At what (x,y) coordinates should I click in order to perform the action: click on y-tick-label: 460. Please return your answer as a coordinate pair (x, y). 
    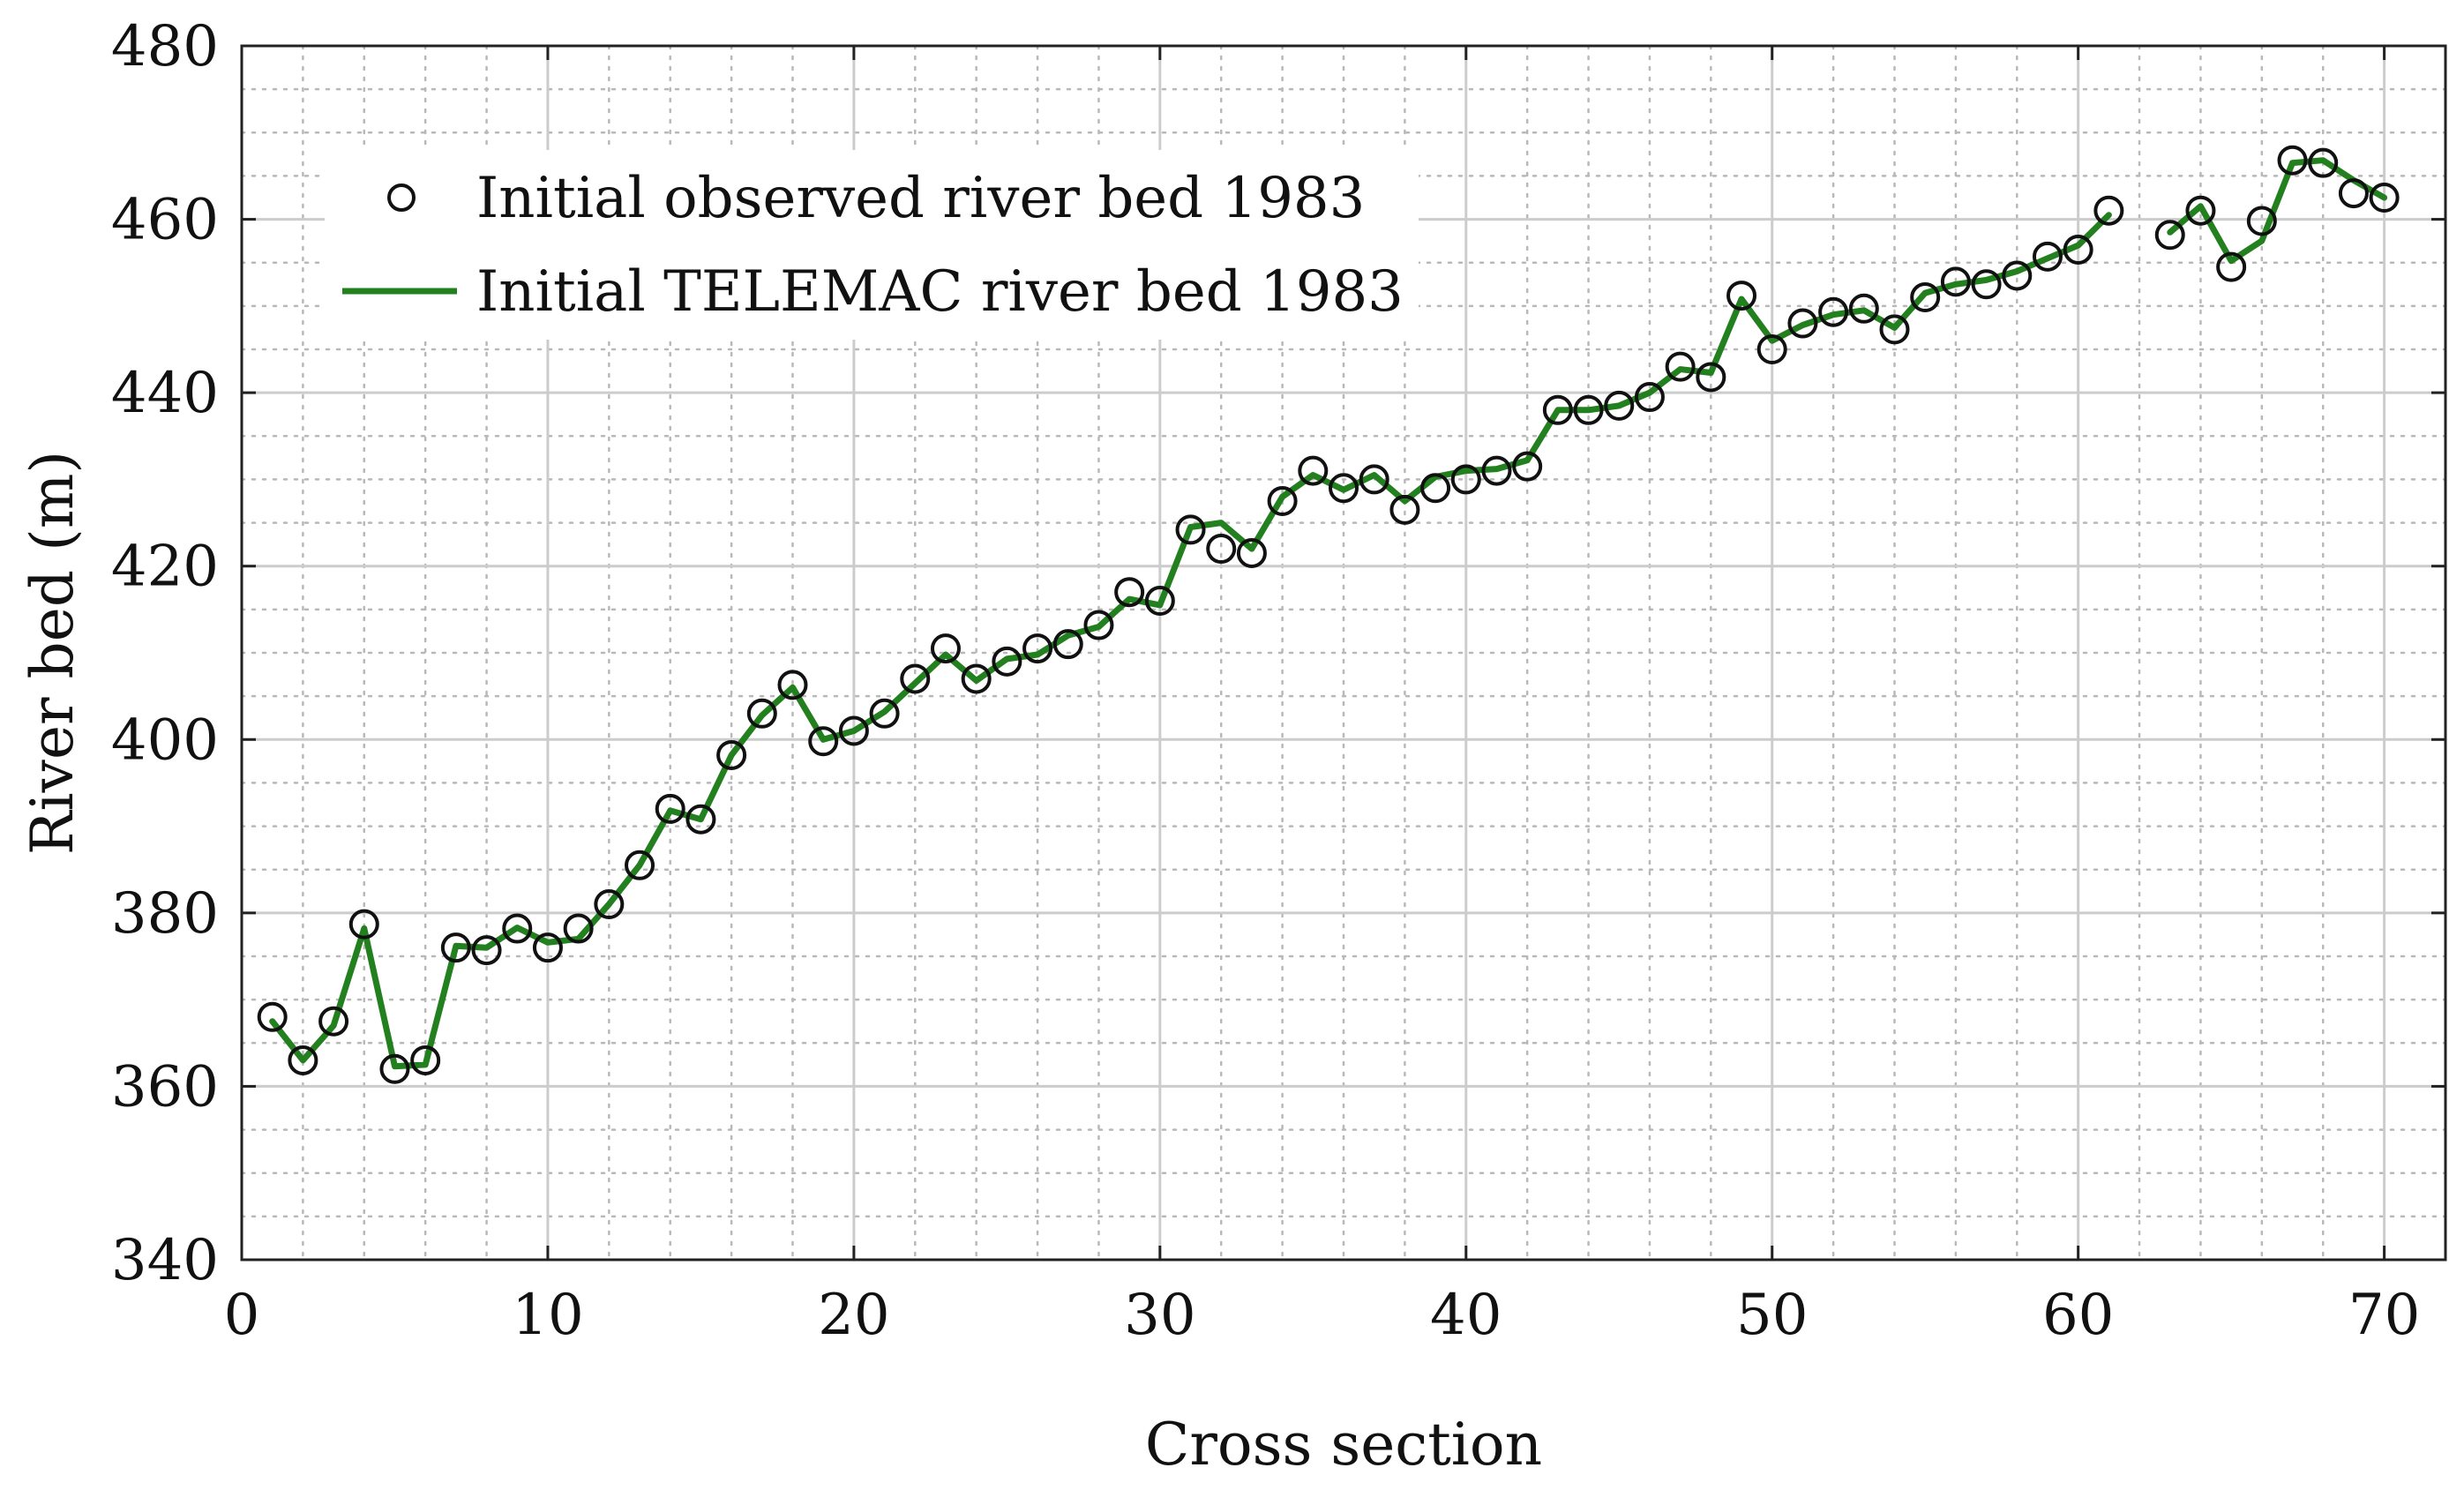
    Looking at the image, I should click on (165, 220).